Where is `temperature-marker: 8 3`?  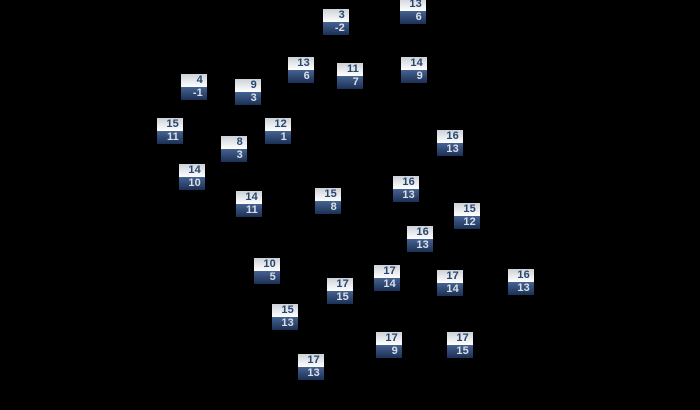
temperature-marker: 8 3 is located at coordinates (234, 149).